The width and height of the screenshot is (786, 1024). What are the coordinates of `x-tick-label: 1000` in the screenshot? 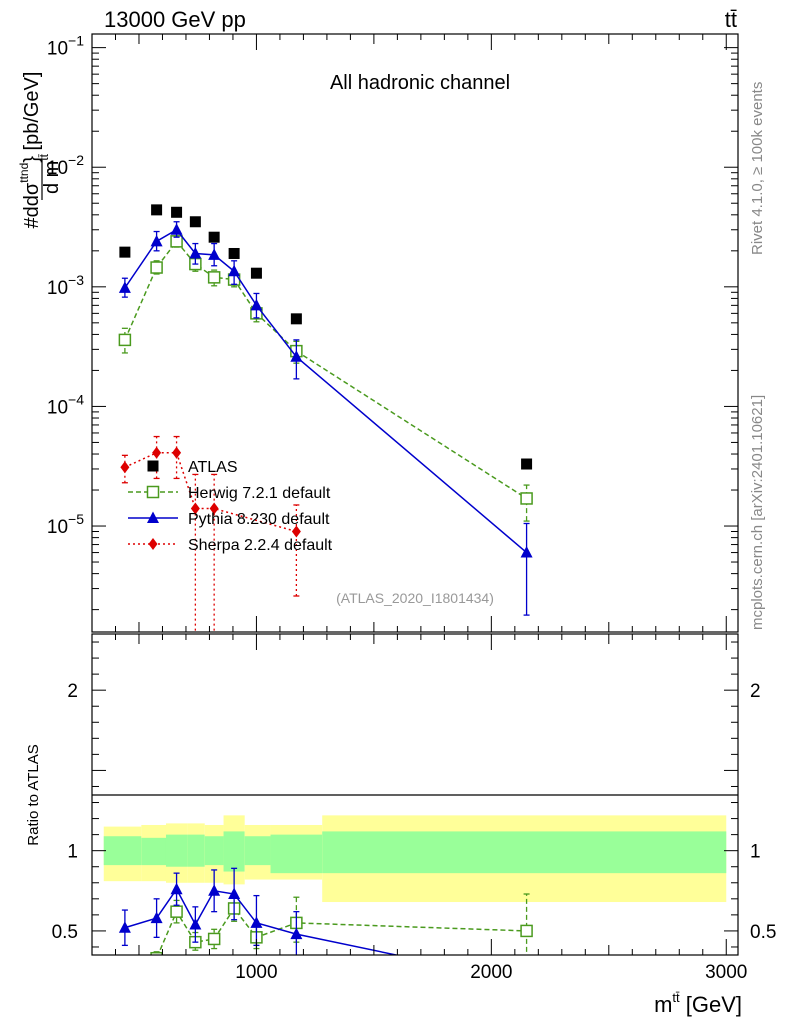 It's located at (256, 972).